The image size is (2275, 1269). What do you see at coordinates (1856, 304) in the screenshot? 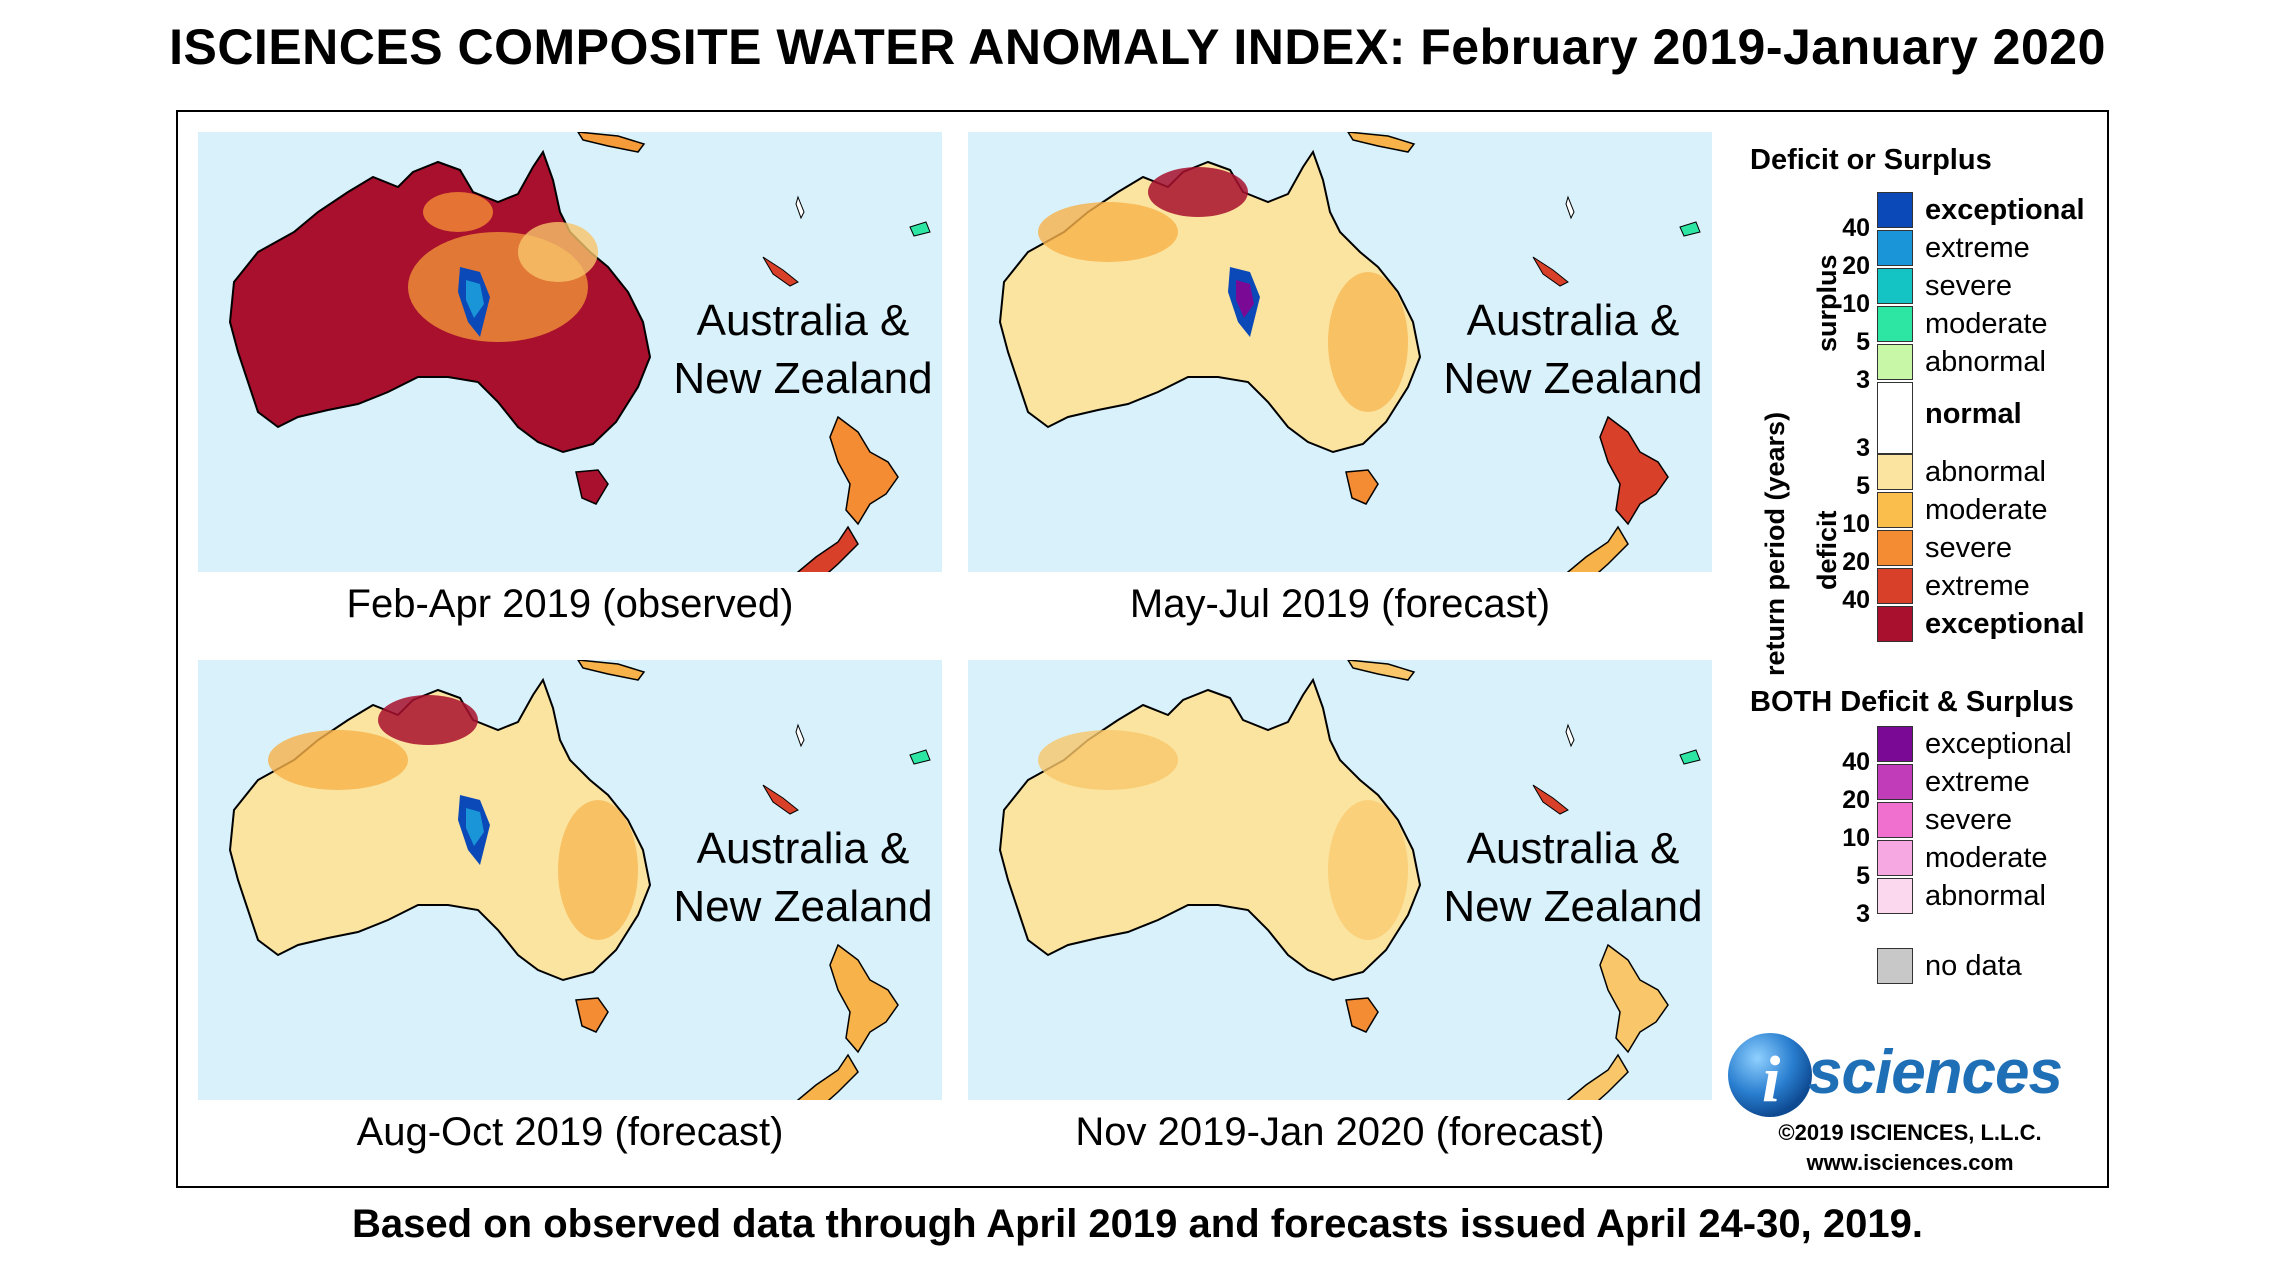
I see `surplus-tick: 10` at bounding box center [1856, 304].